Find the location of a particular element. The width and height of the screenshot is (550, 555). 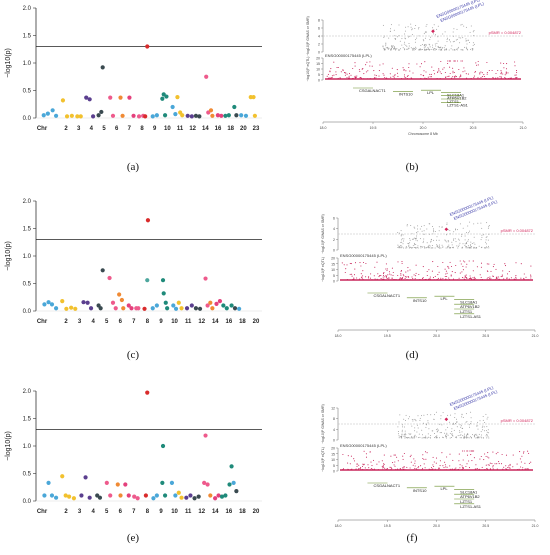

gene-label: LPL is located at coordinates (431, 92).